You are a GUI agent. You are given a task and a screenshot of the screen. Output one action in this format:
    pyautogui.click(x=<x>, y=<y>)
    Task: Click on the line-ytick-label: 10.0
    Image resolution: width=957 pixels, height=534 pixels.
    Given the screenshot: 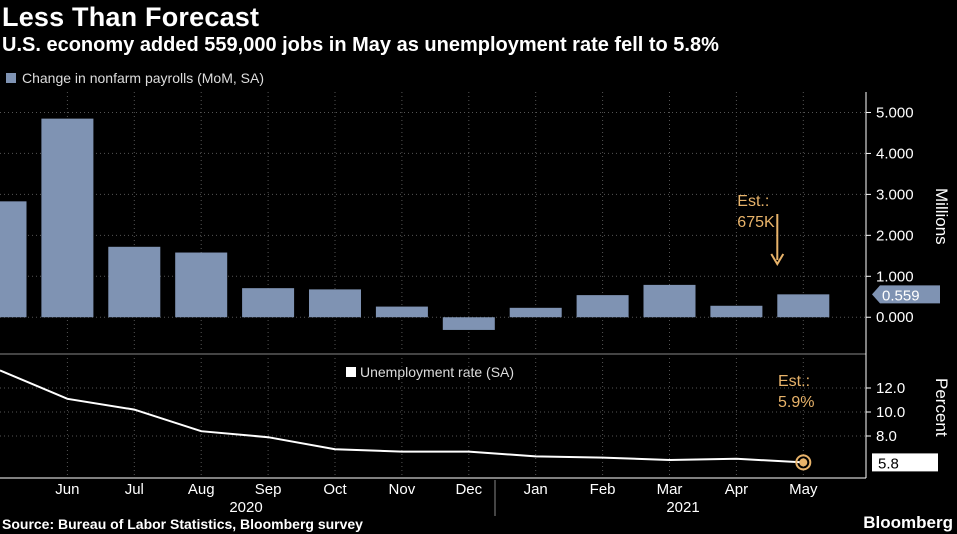 What is the action you would take?
    pyautogui.click(x=890, y=412)
    